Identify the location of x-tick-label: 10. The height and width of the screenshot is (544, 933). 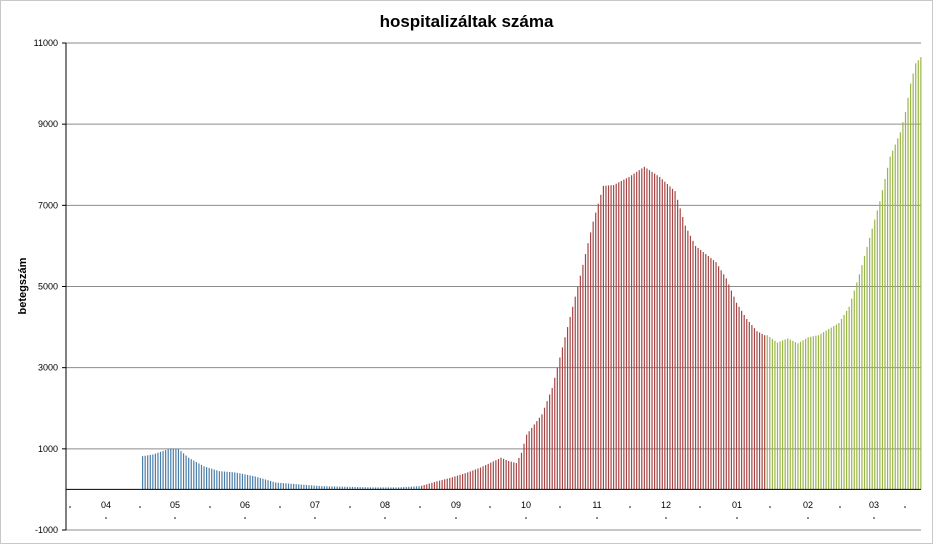
(526, 505).